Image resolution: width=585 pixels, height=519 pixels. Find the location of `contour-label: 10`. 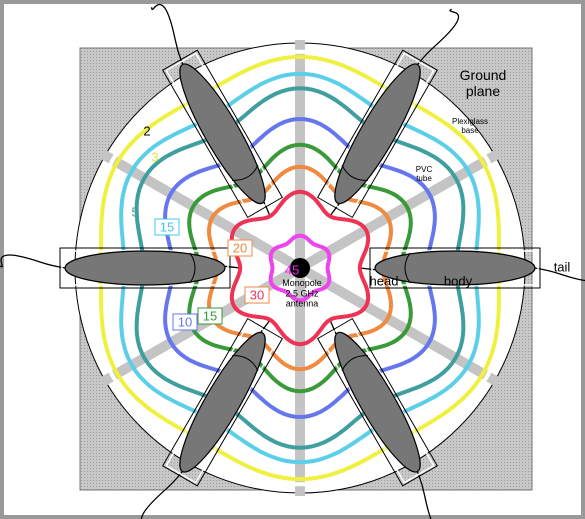

contour-label: 10 is located at coordinates (185, 321).